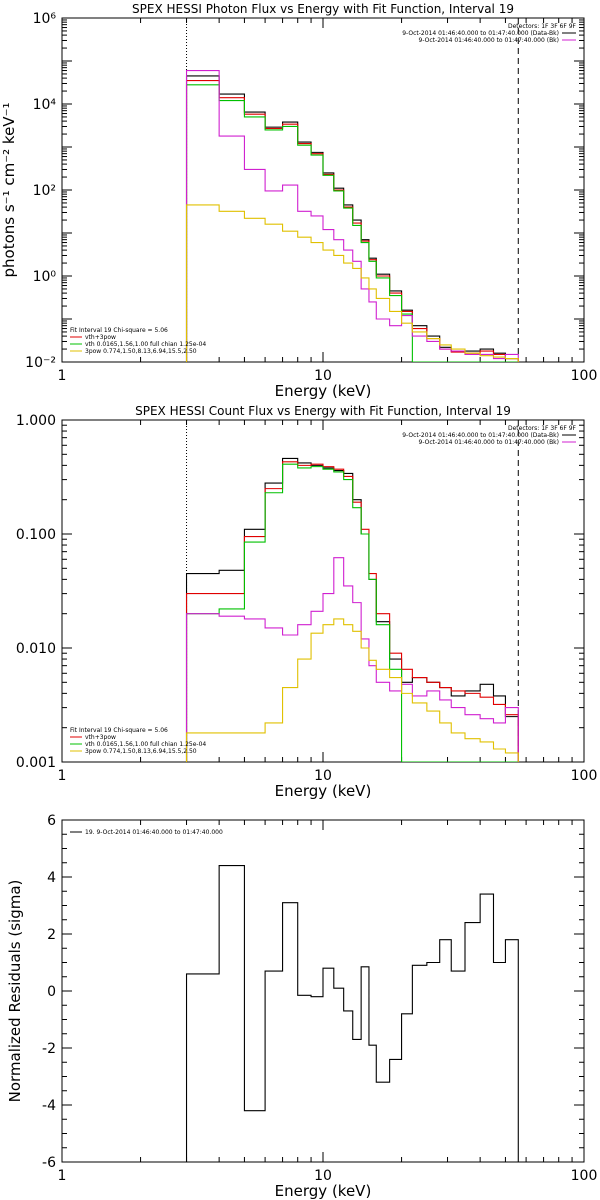 Image resolution: width=600 pixels, height=1200 pixels. What do you see at coordinates (49, 1106) in the screenshot?
I see `y-tick-label: -4` at bounding box center [49, 1106].